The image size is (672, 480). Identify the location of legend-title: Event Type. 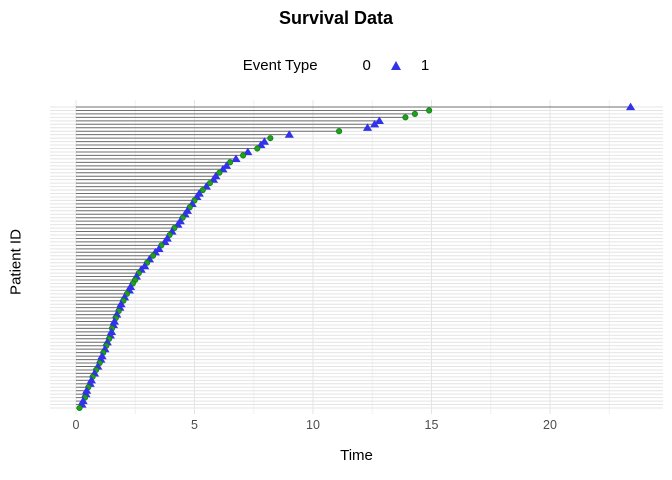
(280, 65).